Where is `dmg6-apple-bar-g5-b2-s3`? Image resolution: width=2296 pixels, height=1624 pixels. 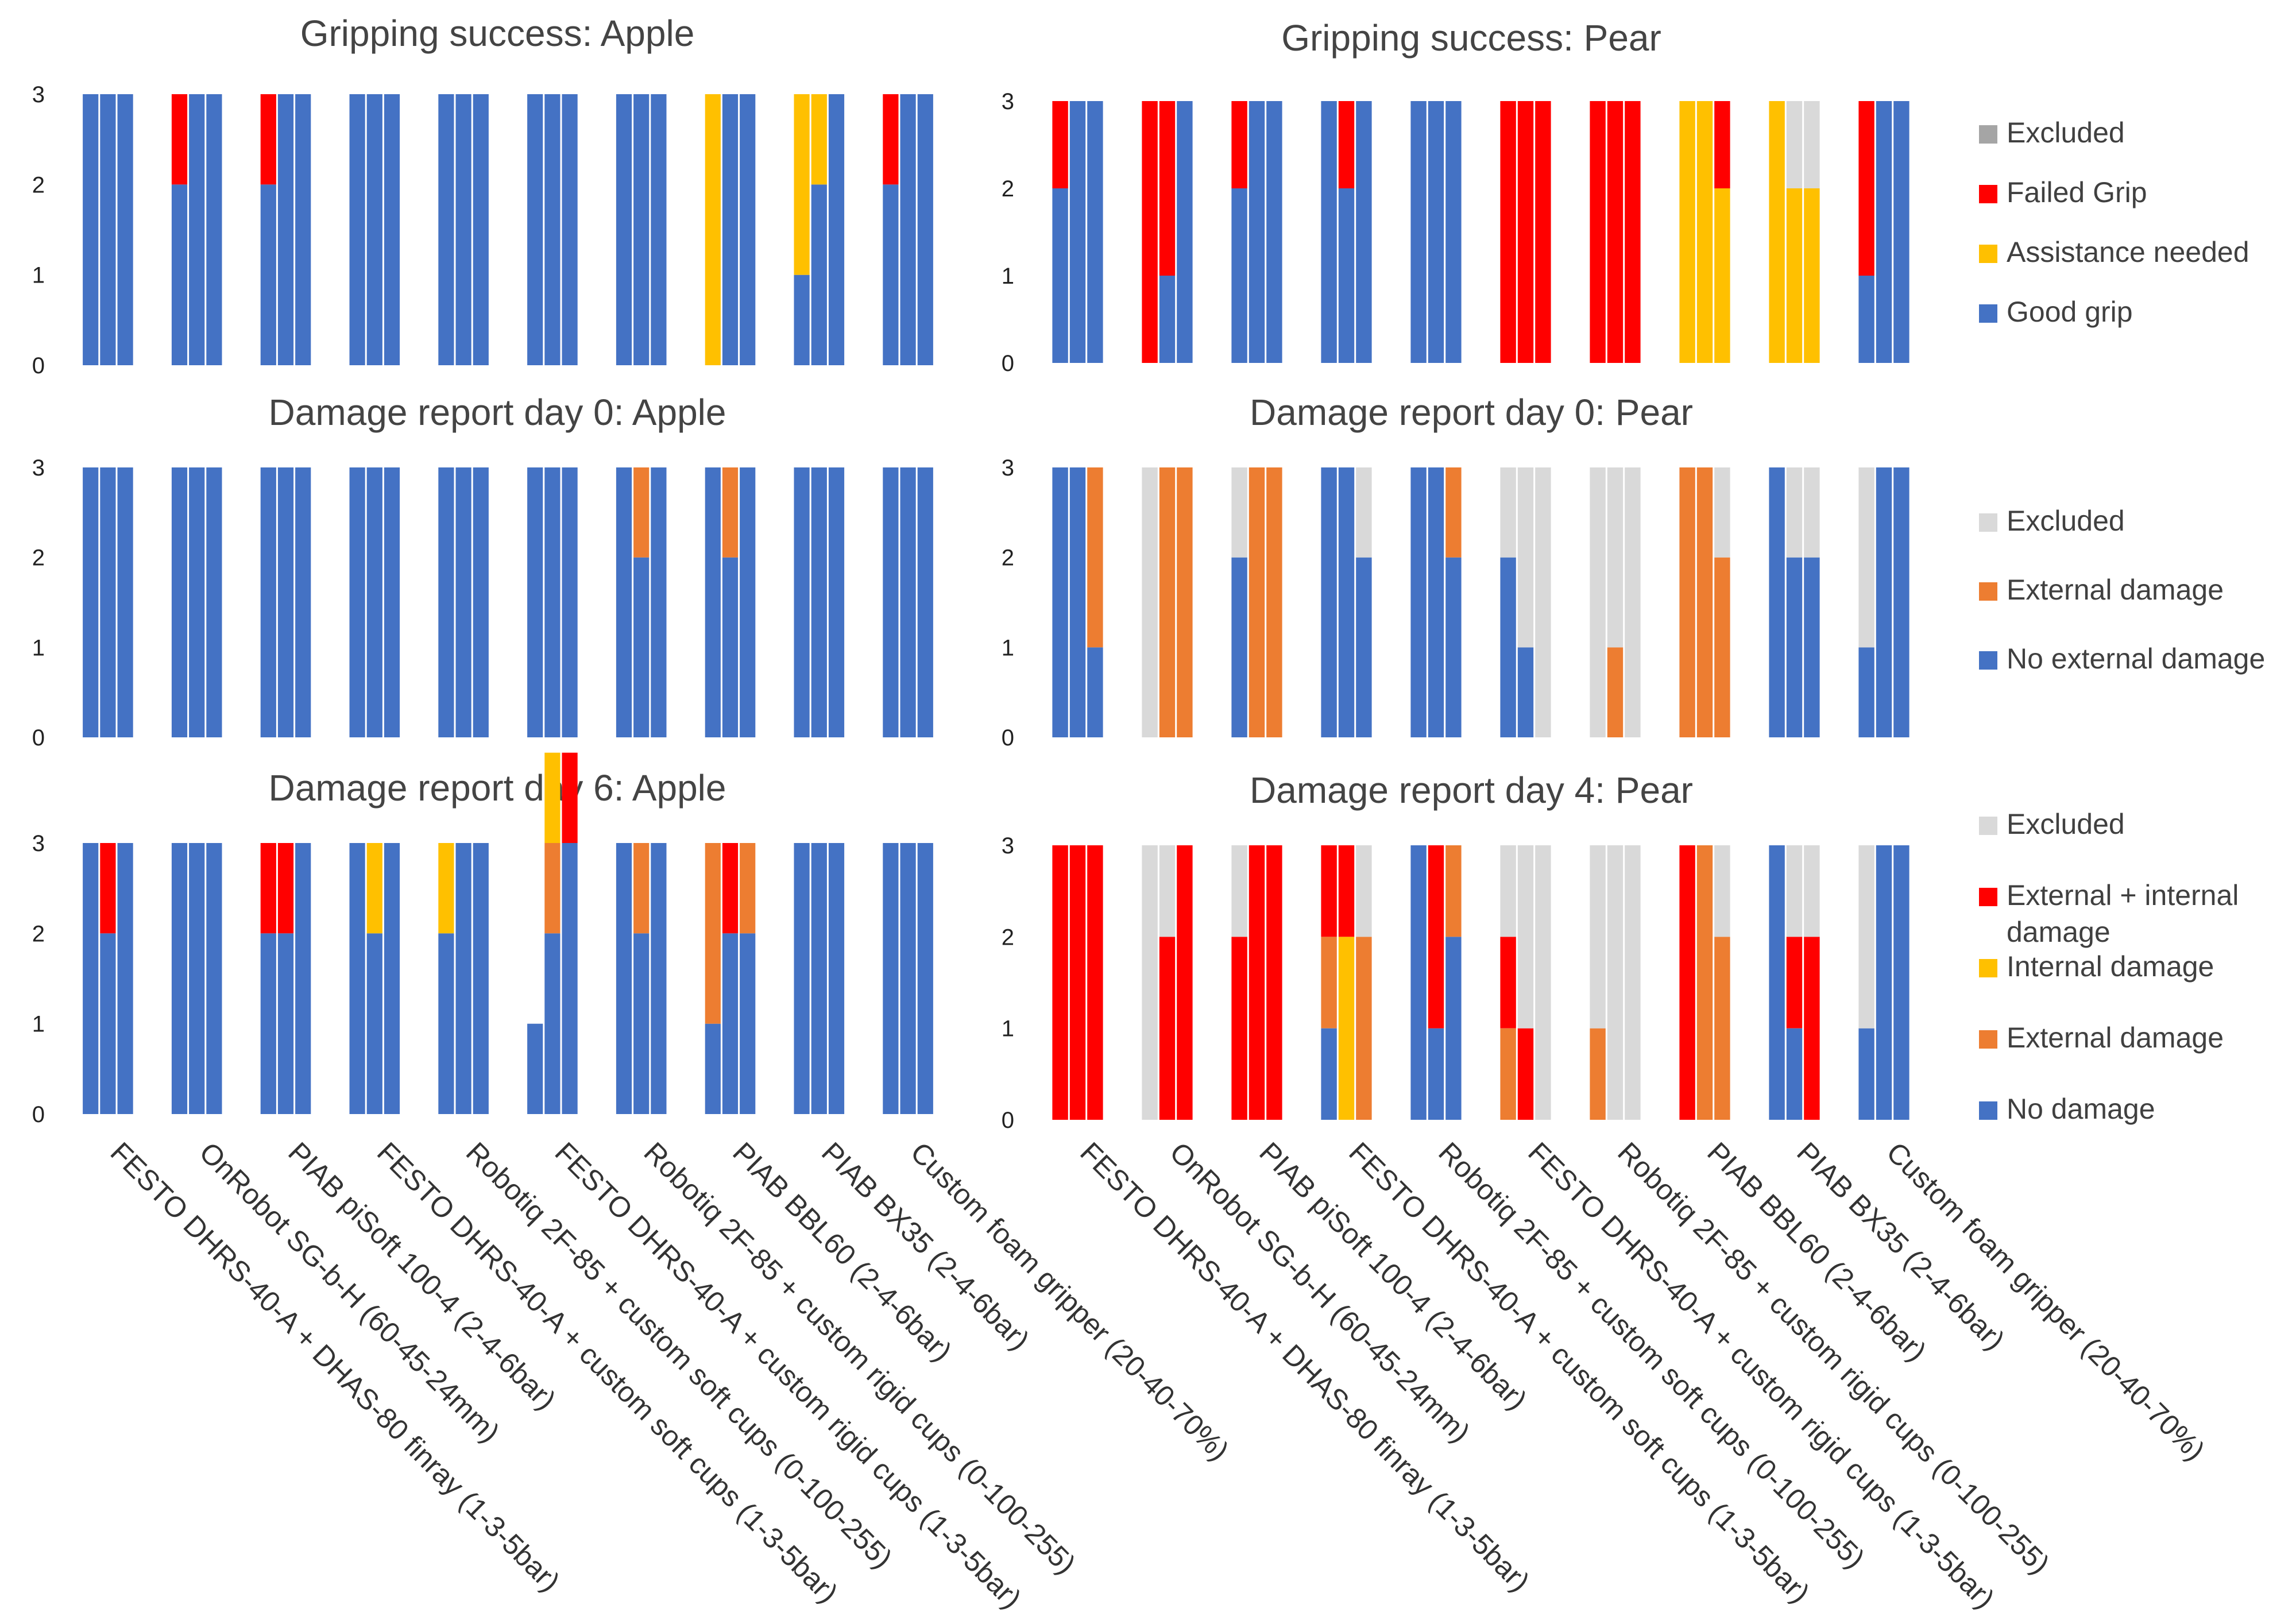 dmg6-apple-bar-g5-b2-s3 is located at coordinates (570, 797).